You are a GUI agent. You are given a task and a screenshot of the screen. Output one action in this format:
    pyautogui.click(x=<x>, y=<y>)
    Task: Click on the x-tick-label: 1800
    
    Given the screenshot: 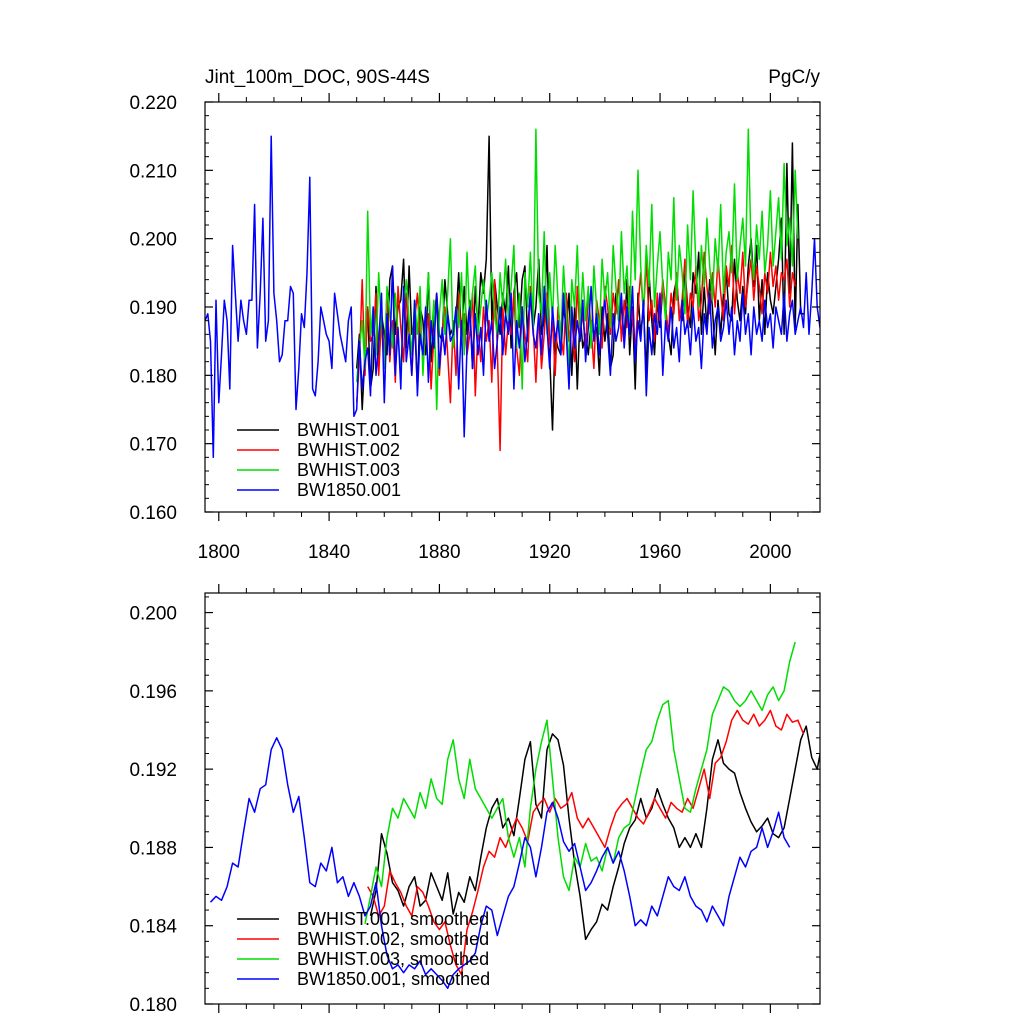 What is the action you would take?
    pyautogui.click(x=219, y=552)
    